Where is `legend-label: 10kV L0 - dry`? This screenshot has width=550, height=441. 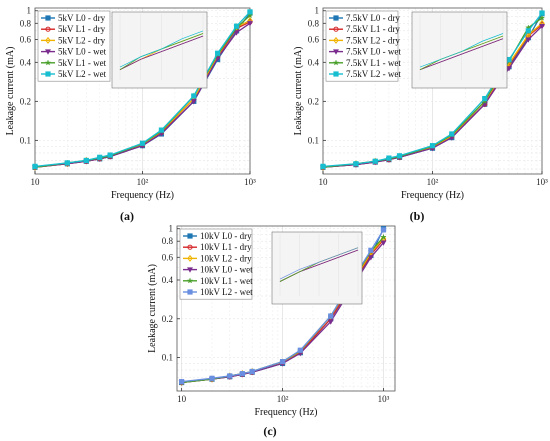 legend-label: 10kV L0 - dry is located at coordinates (226, 236).